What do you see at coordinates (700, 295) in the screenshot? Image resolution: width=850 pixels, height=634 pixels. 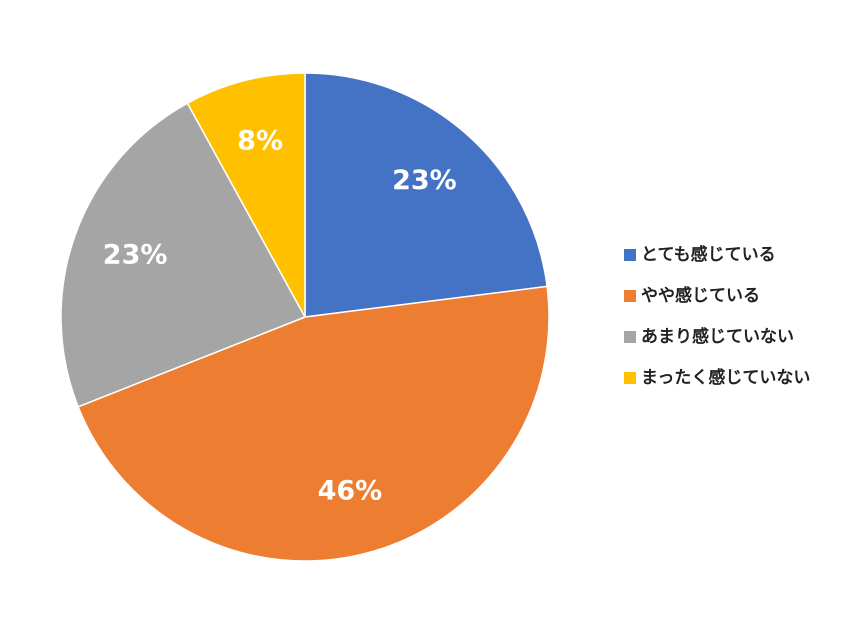 I see `legend-label: やや感じている` at bounding box center [700, 295].